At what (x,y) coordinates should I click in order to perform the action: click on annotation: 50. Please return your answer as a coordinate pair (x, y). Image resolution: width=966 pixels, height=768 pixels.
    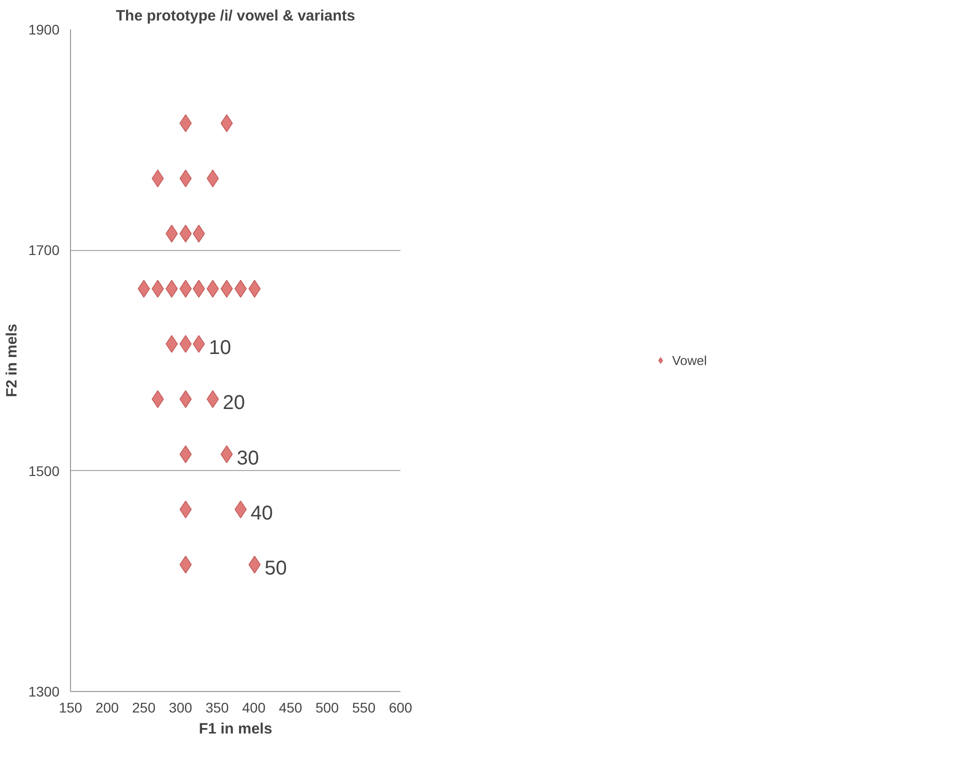
    Looking at the image, I should click on (275, 569).